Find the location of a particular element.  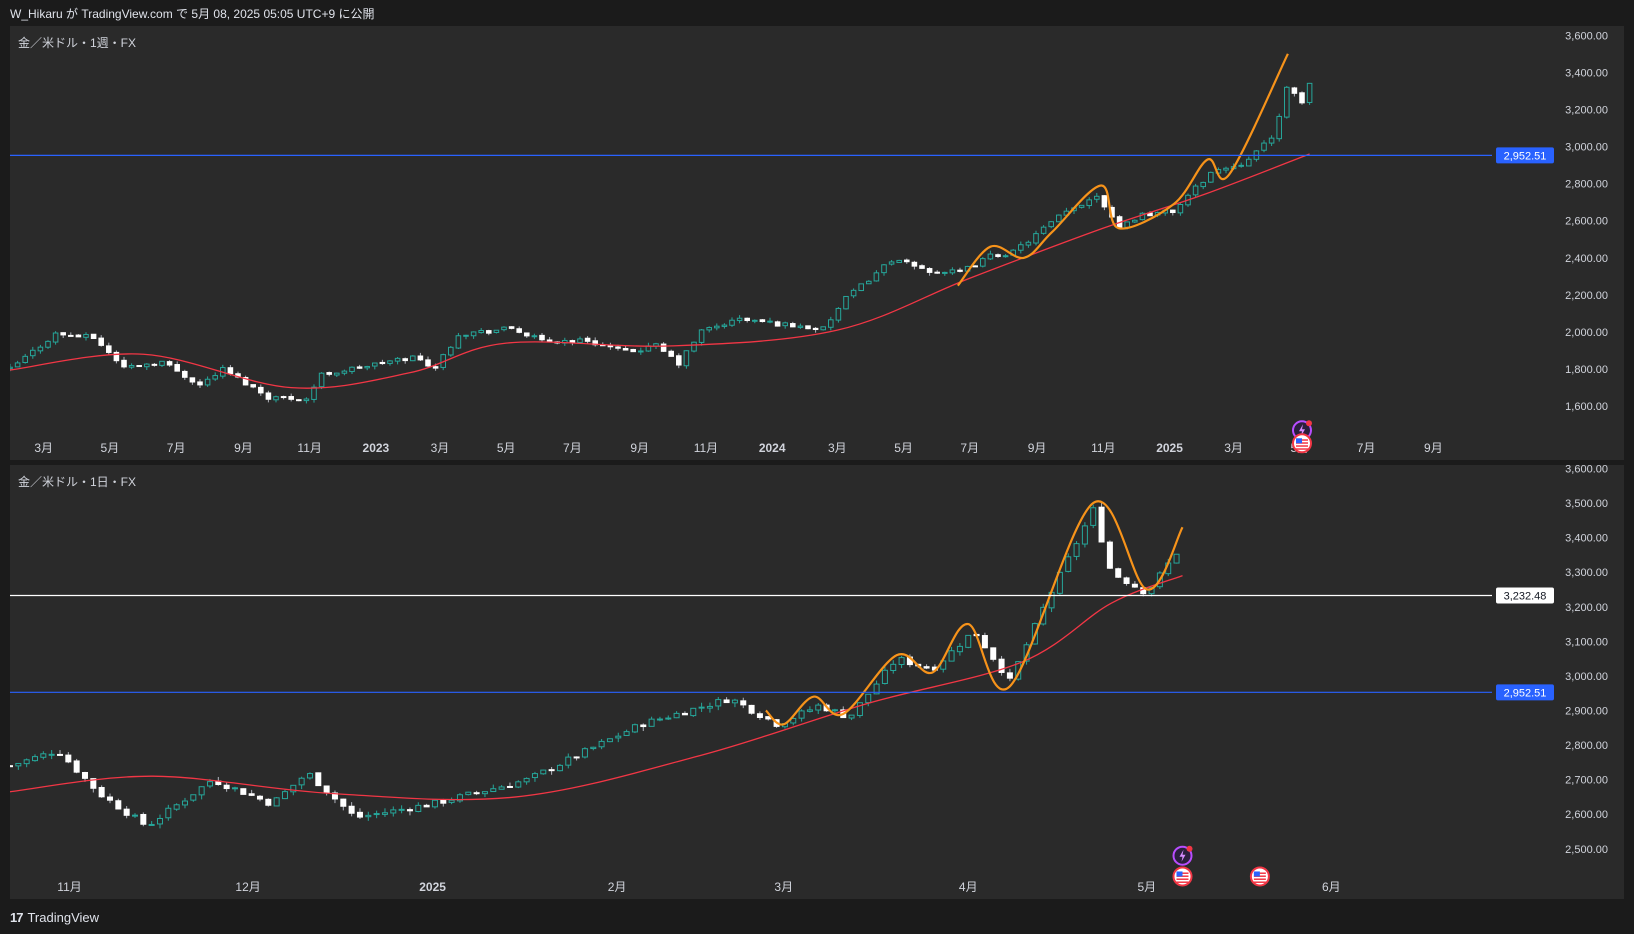

support-price-tag is located at coordinates (1525, 692).